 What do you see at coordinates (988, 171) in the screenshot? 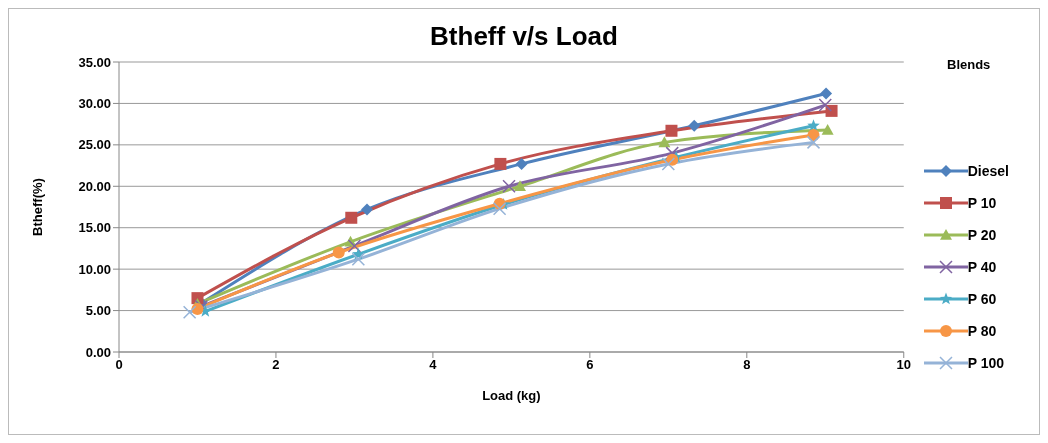
I see `legend-label: Diesel` at bounding box center [988, 171].